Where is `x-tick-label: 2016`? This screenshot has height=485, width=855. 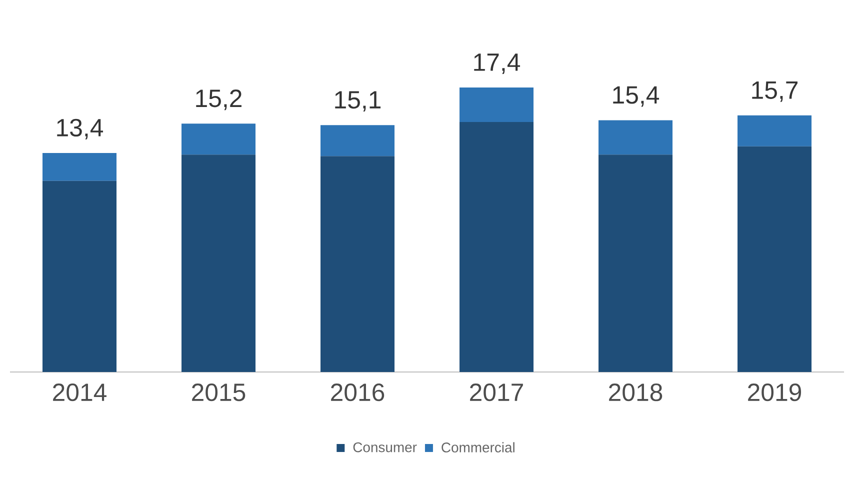 x-tick-label: 2016 is located at coordinates (357, 393).